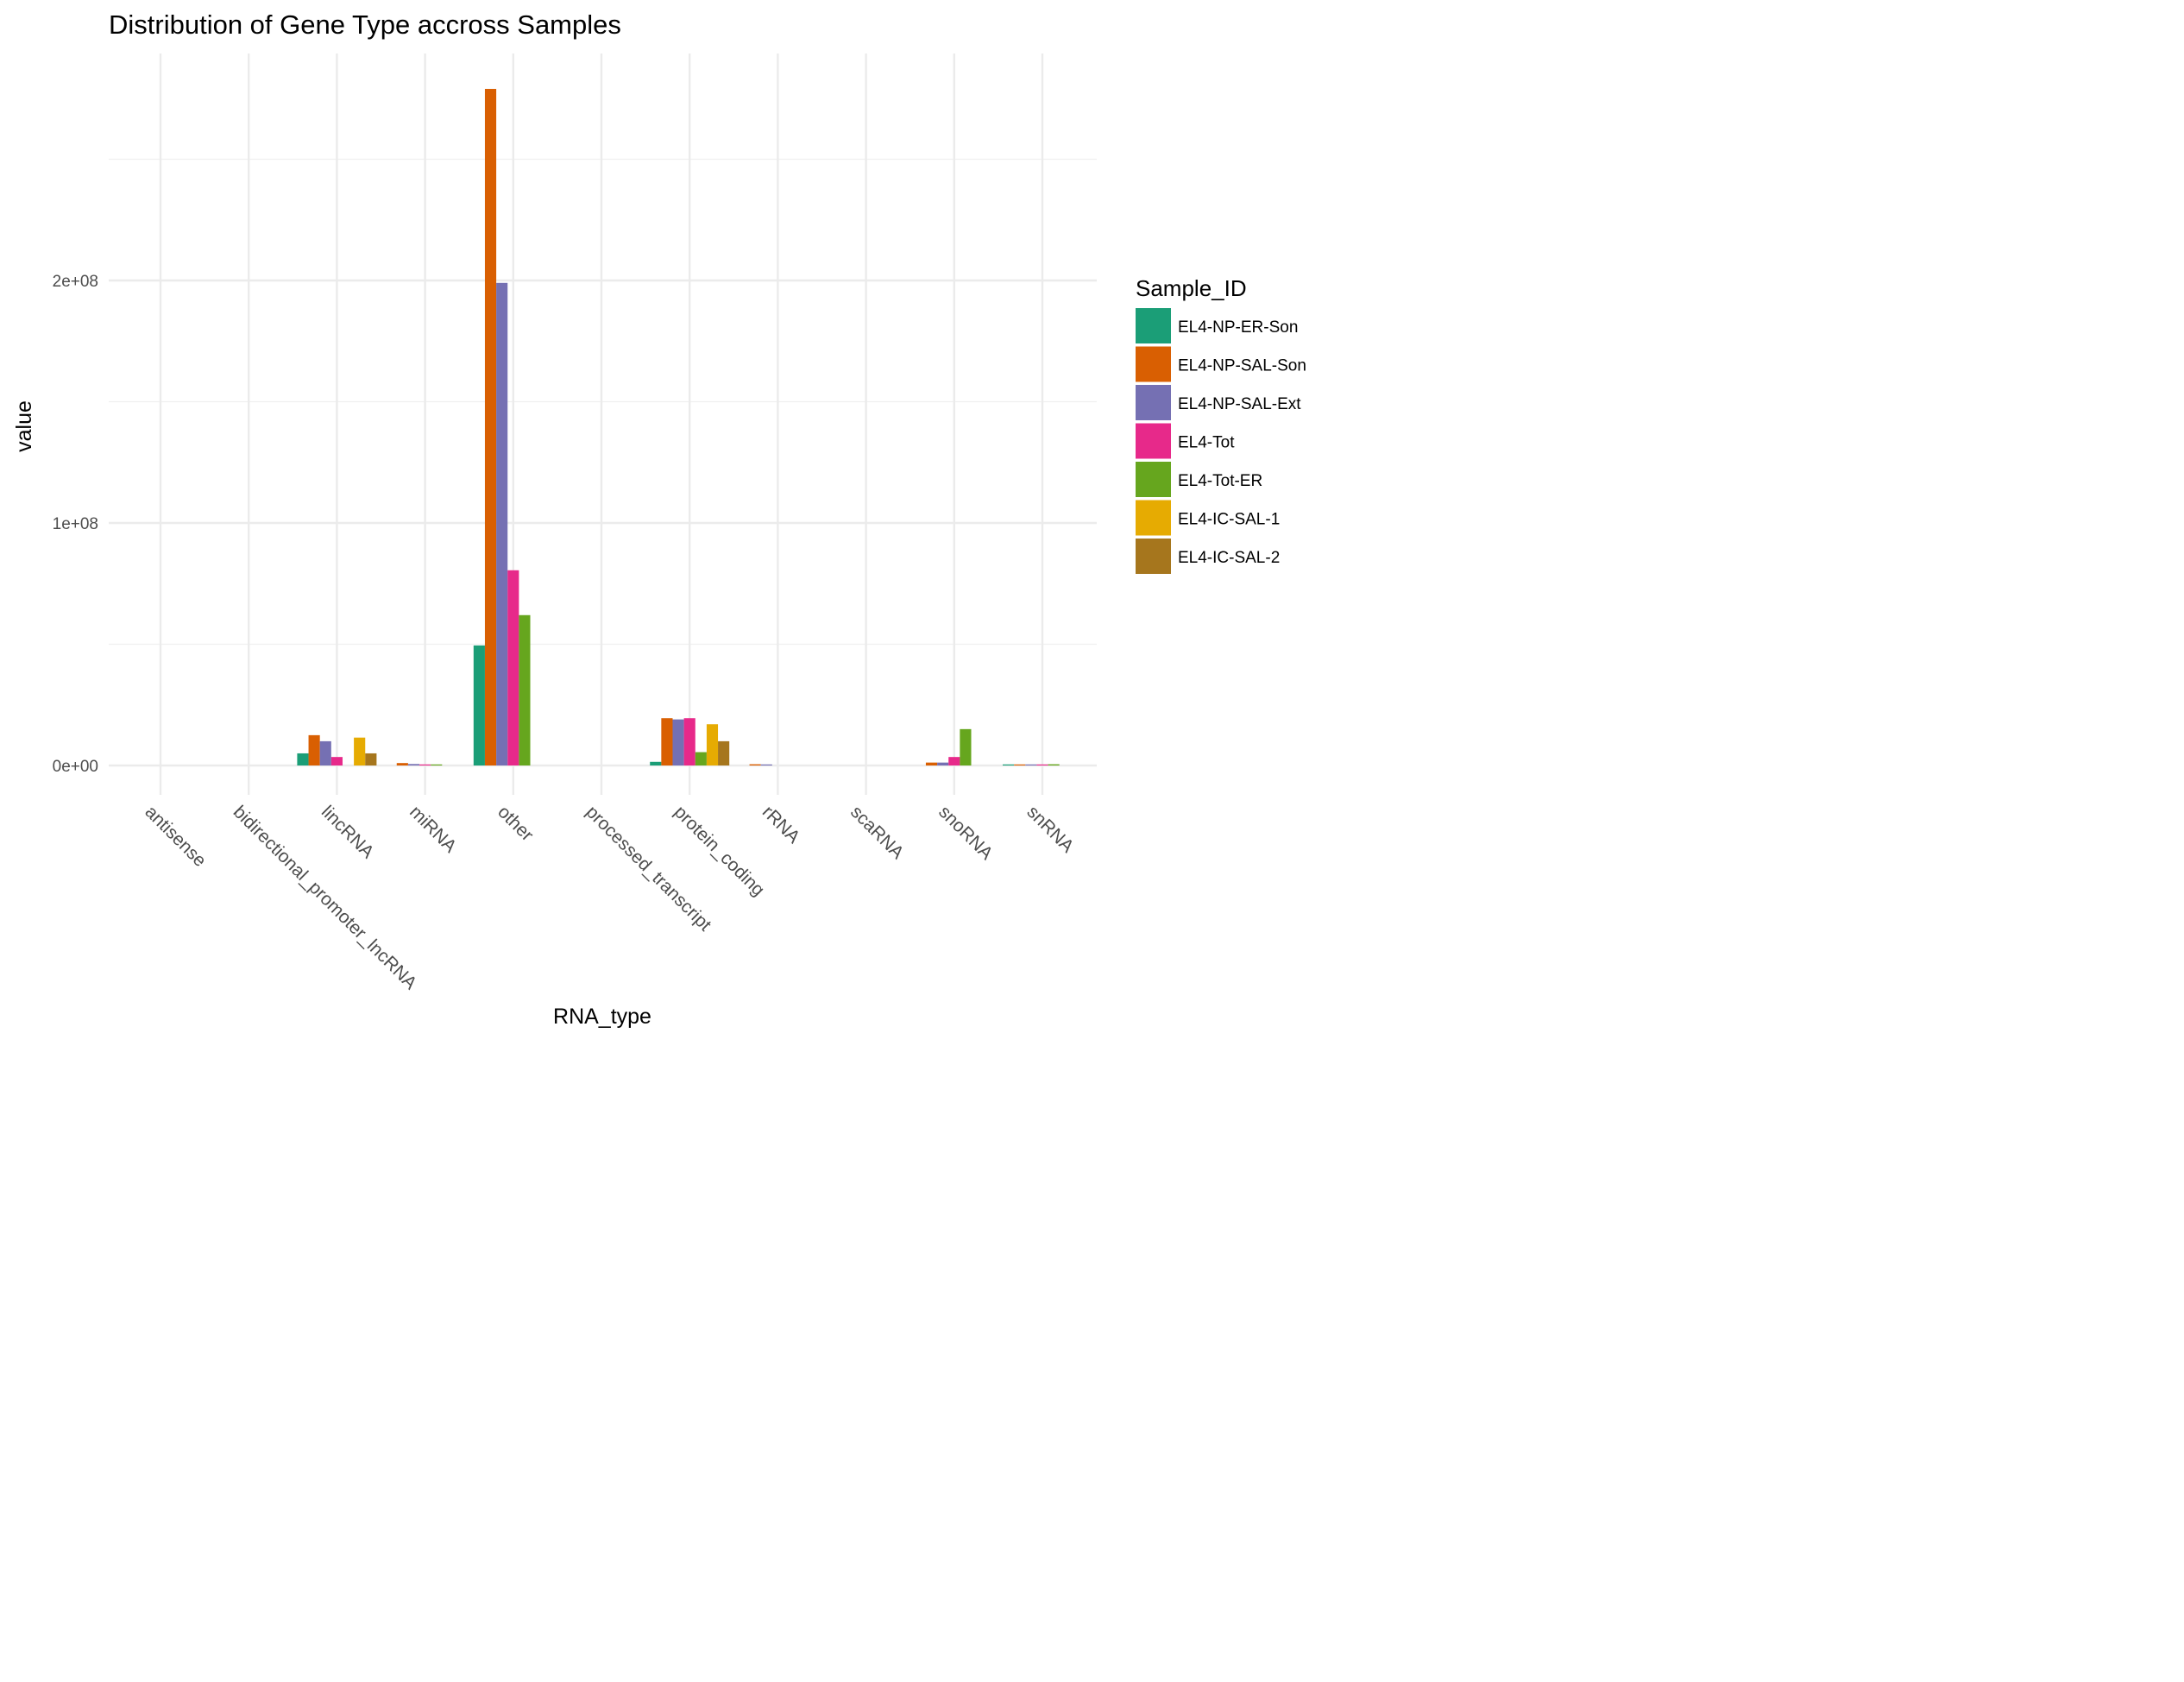 This screenshot has width=2184, height=1682. What do you see at coordinates (689, 741) in the screenshot?
I see `bar-el4-tot-protein_coding` at bounding box center [689, 741].